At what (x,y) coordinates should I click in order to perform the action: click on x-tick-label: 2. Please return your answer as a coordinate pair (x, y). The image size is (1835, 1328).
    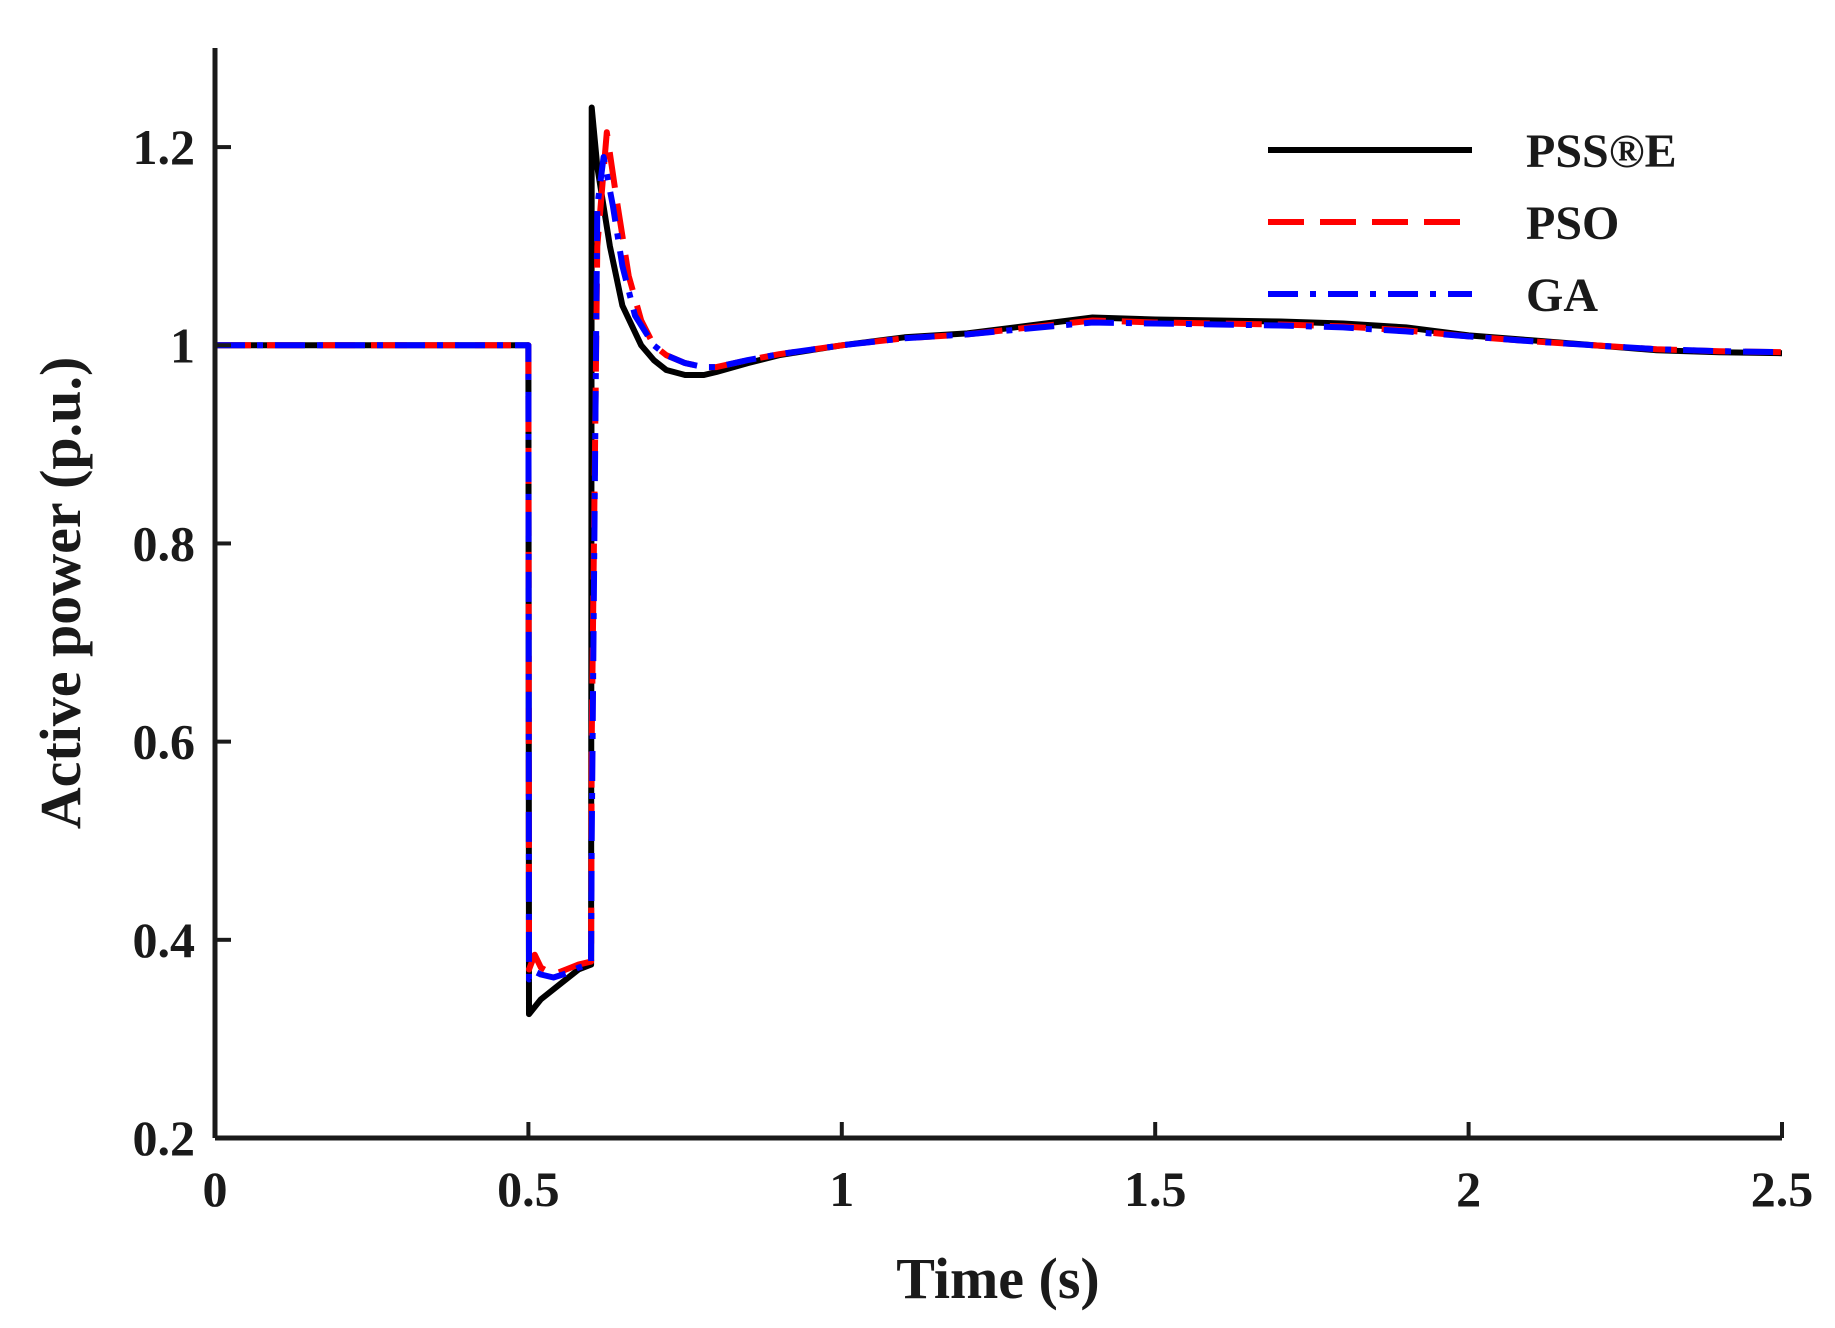
    Looking at the image, I should click on (1468, 1189).